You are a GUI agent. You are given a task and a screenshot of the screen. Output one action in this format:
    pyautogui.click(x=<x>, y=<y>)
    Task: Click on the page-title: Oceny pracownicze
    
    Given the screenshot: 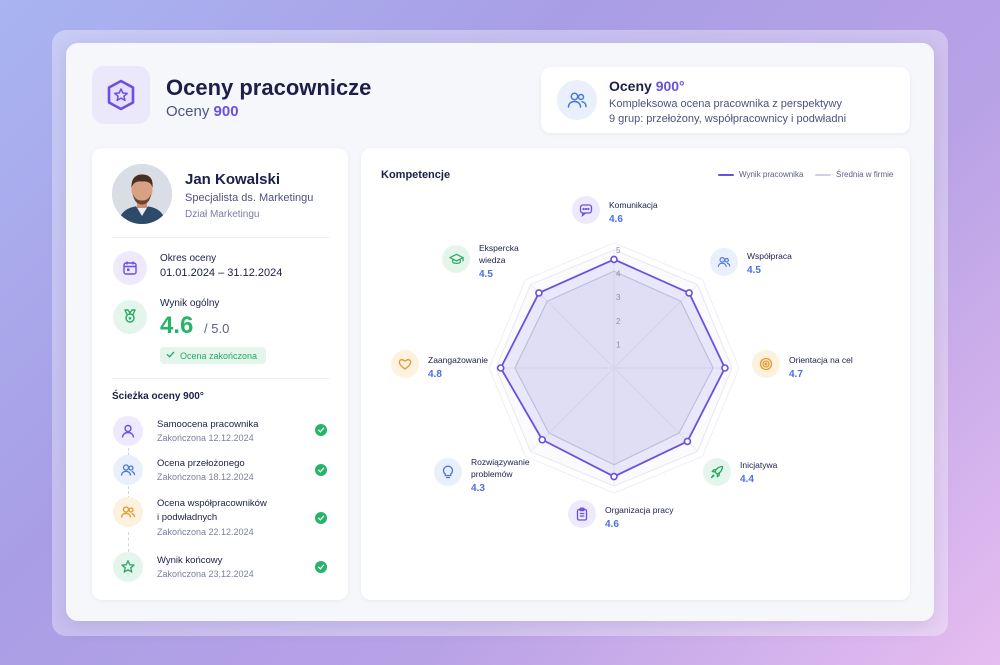 What is the action you would take?
    pyautogui.click(x=269, y=87)
    